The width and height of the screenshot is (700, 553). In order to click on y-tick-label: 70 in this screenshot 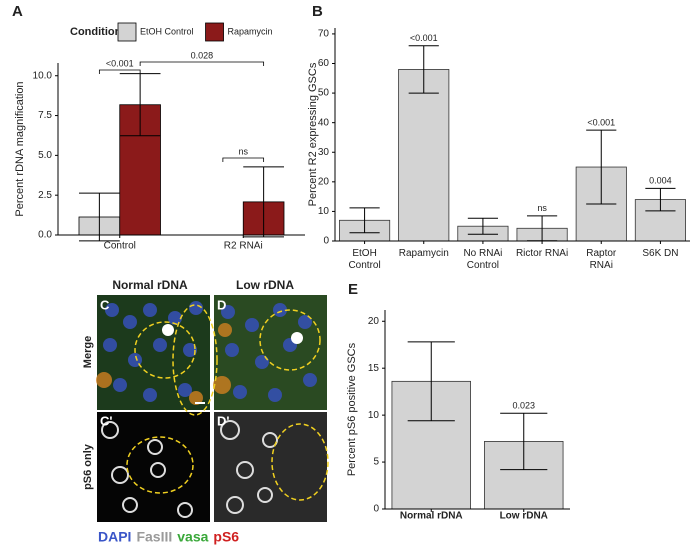, I will do `click(324, 34)`.